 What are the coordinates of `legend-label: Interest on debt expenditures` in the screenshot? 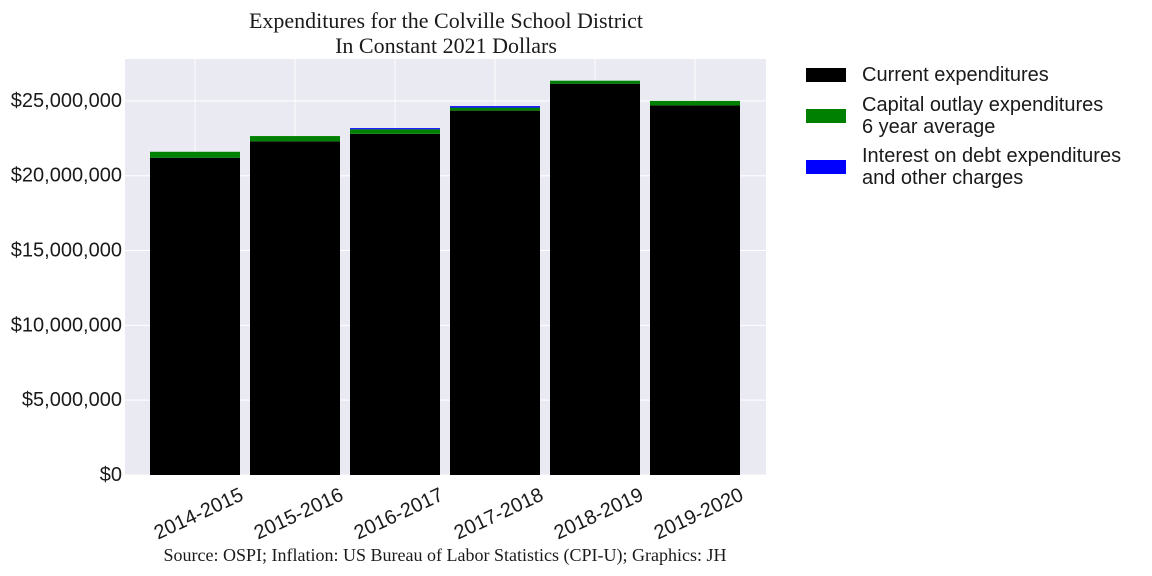 It's located at (991, 156).